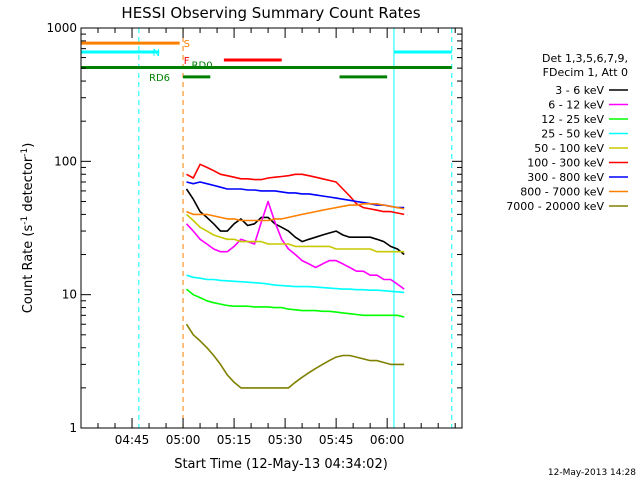 The width and height of the screenshot is (640, 480). What do you see at coordinates (187, 44) in the screenshot?
I see `flag-label-s: S` at bounding box center [187, 44].